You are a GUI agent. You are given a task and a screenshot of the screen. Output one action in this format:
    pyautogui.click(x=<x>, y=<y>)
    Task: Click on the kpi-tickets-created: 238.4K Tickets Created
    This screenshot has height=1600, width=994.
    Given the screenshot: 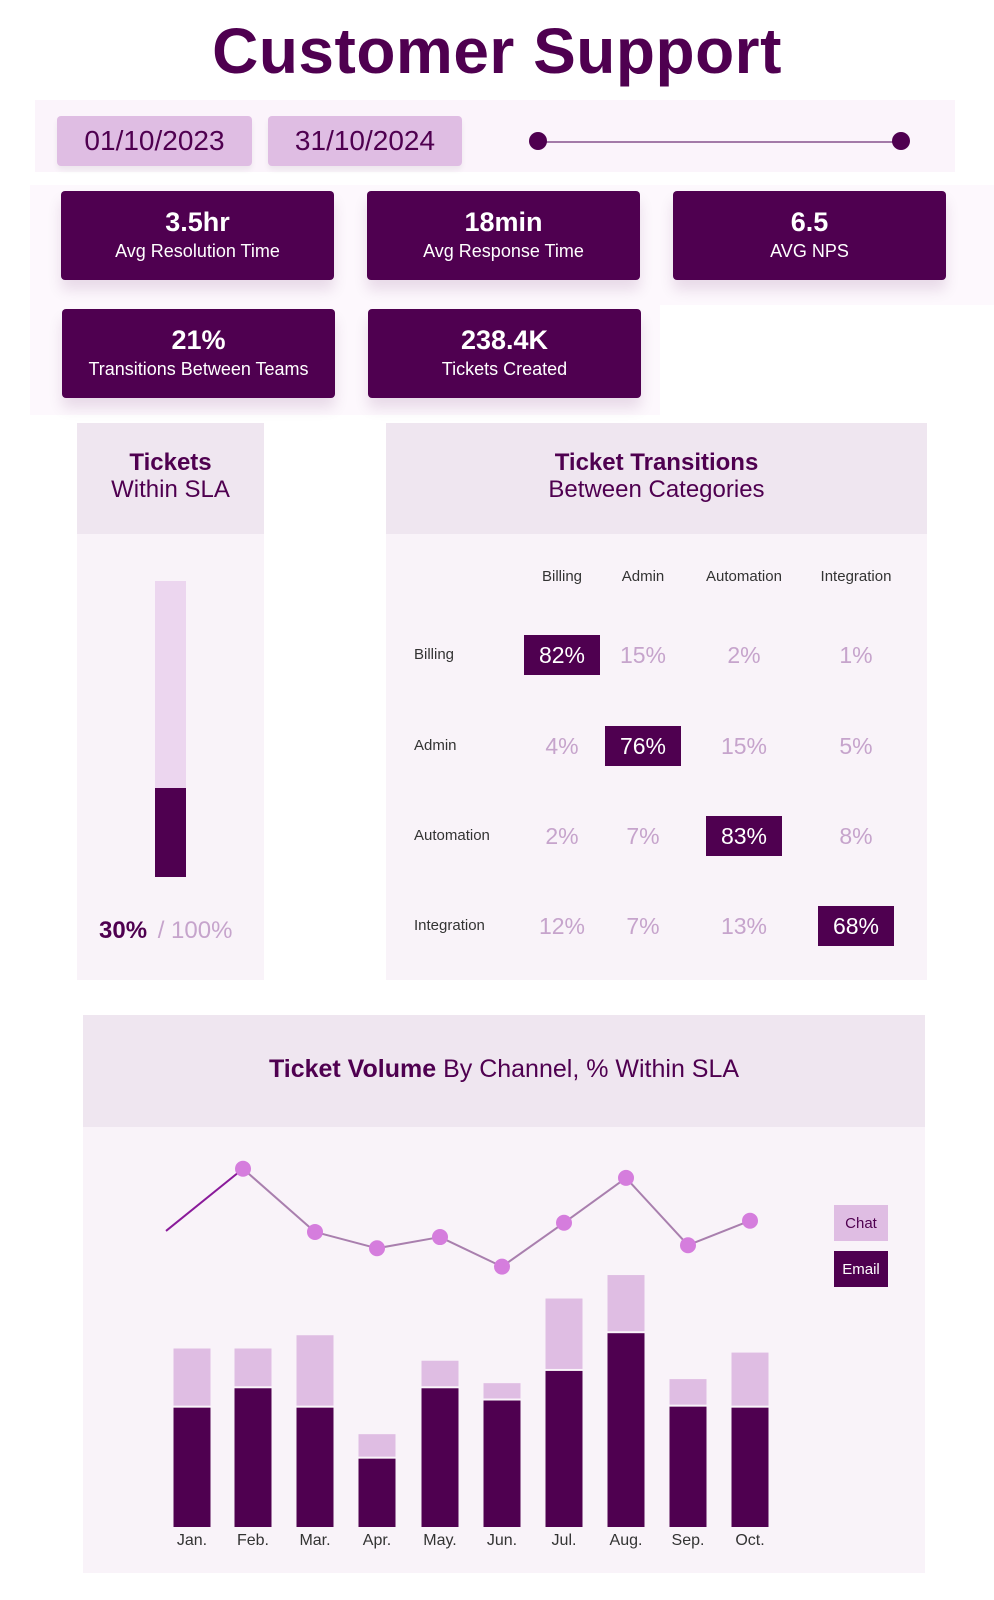 What is the action you would take?
    pyautogui.click(x=504, y=353)
    